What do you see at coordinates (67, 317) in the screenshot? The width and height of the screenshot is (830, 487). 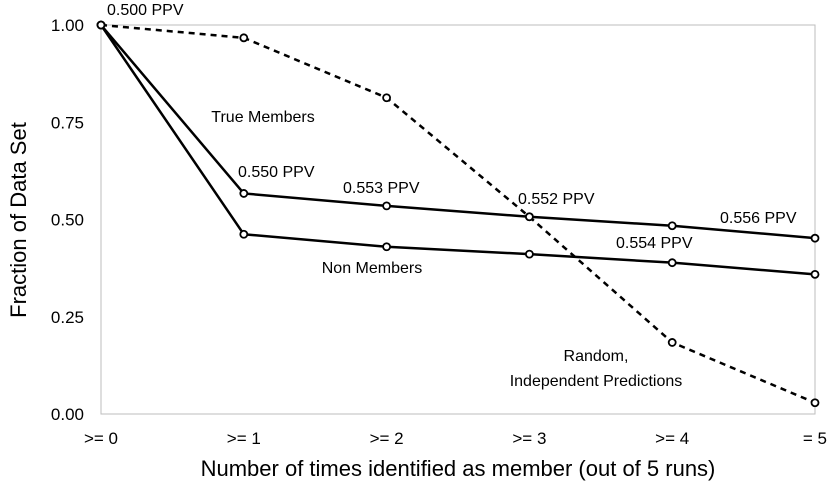 I see `y-tick-label: 0.25` at bounding box center [67, 317].